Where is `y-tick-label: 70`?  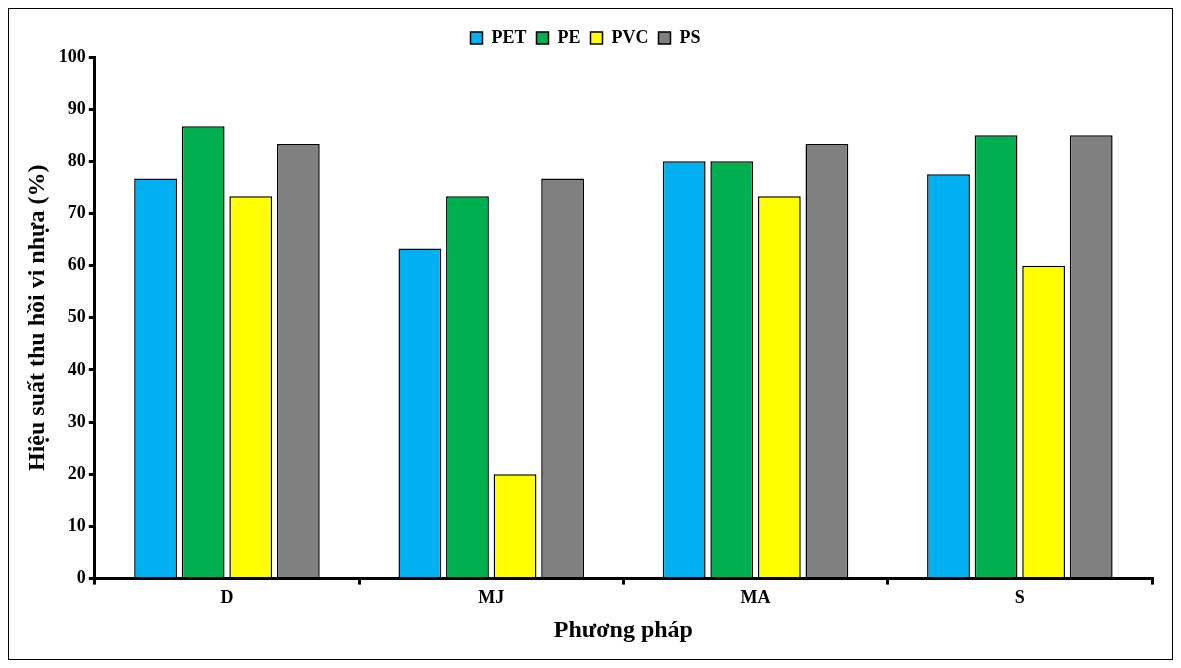
y-tick-label: 70 is located at coordinates (76, 212).